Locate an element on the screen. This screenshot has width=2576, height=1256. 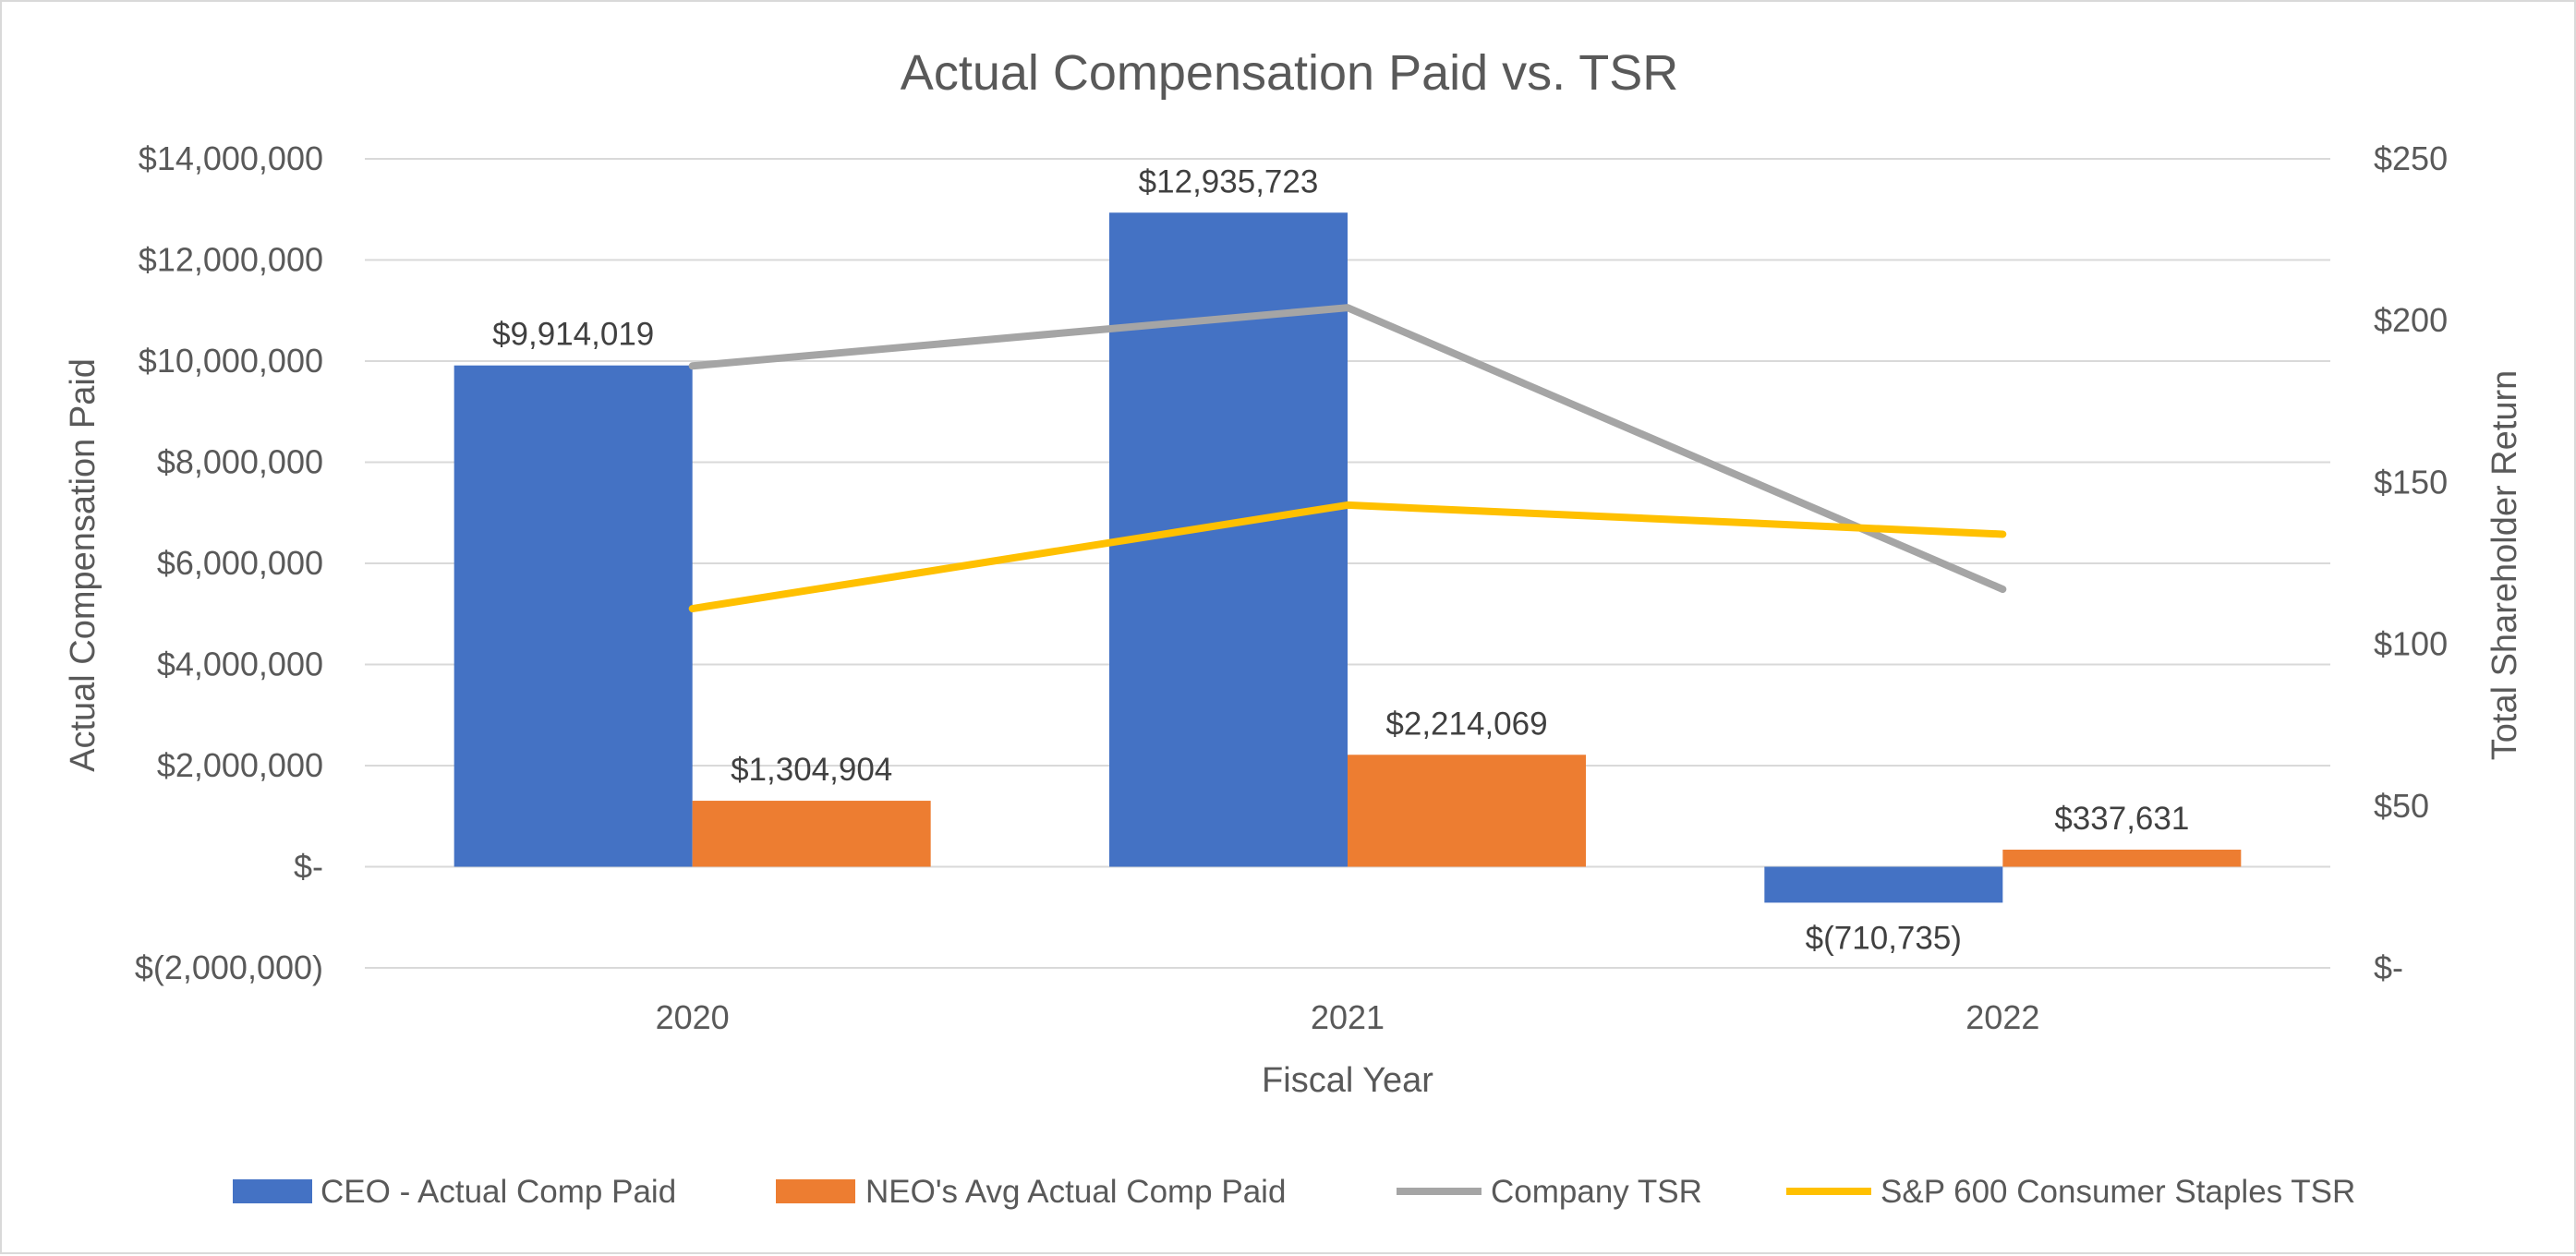
y2-axis-label: Total Shareholder Return is located at coordinates (2504, 565).